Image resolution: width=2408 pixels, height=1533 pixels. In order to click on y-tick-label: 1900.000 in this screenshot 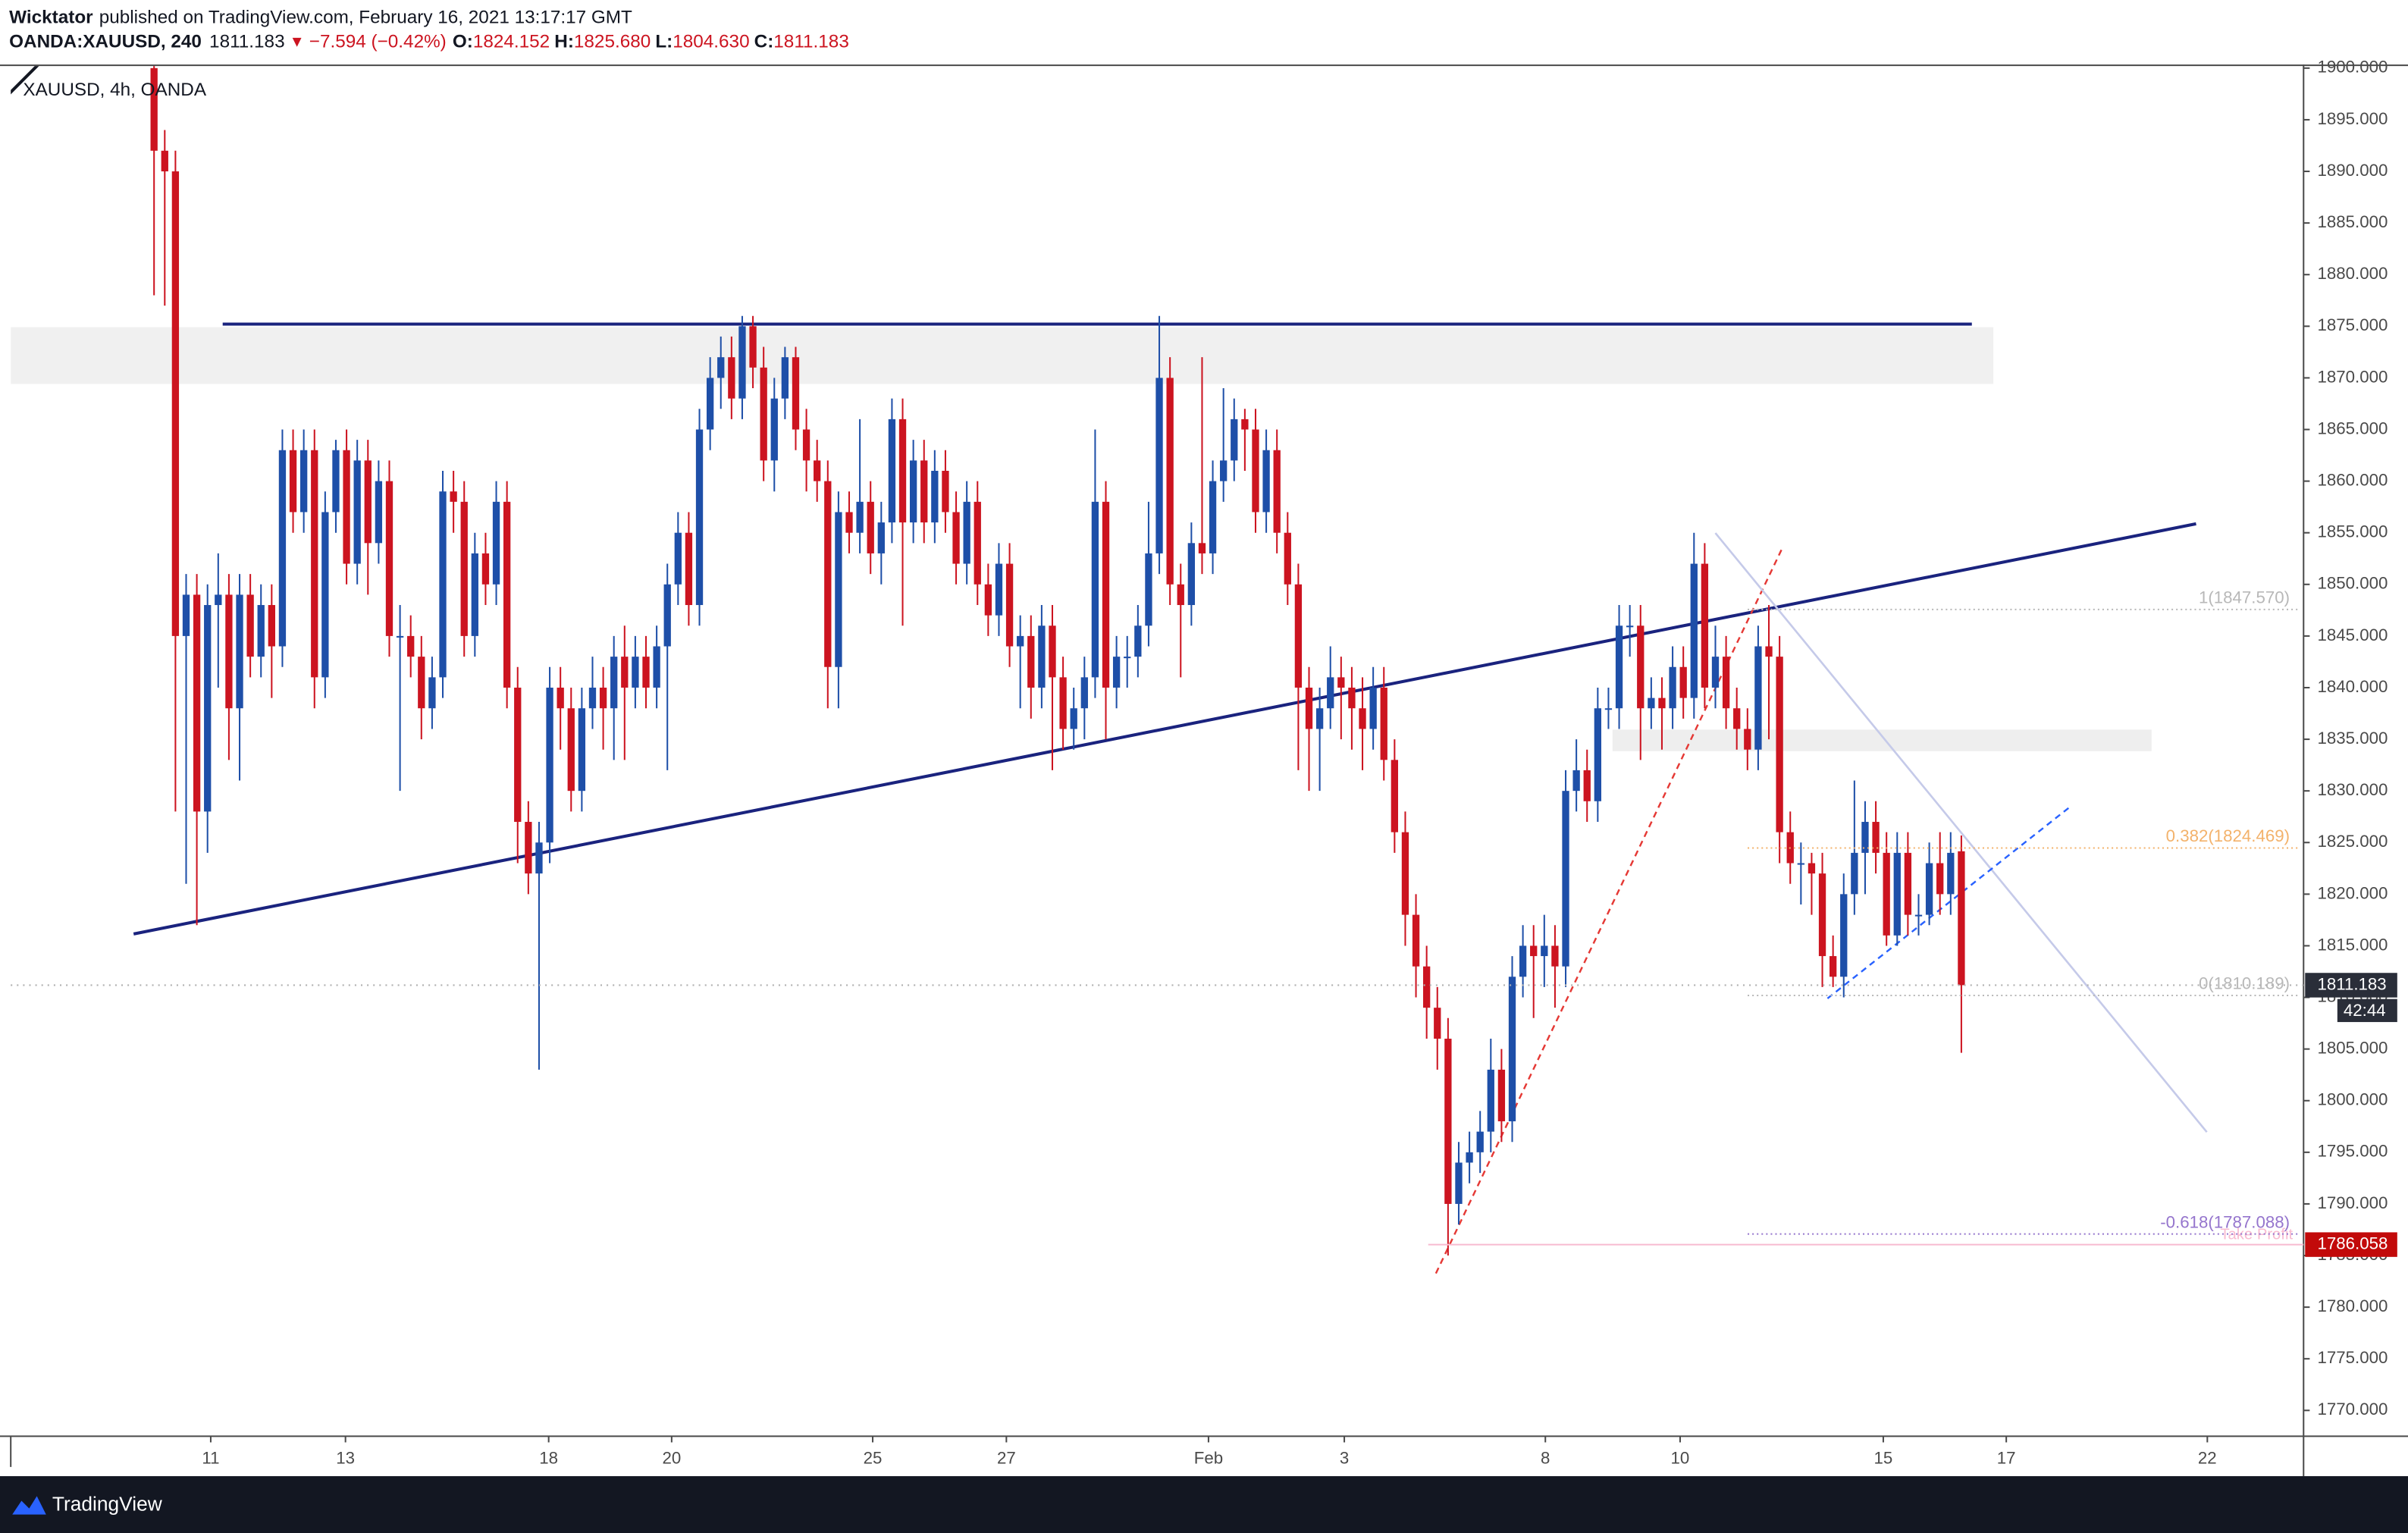, I will do `click(2352, 67)`.